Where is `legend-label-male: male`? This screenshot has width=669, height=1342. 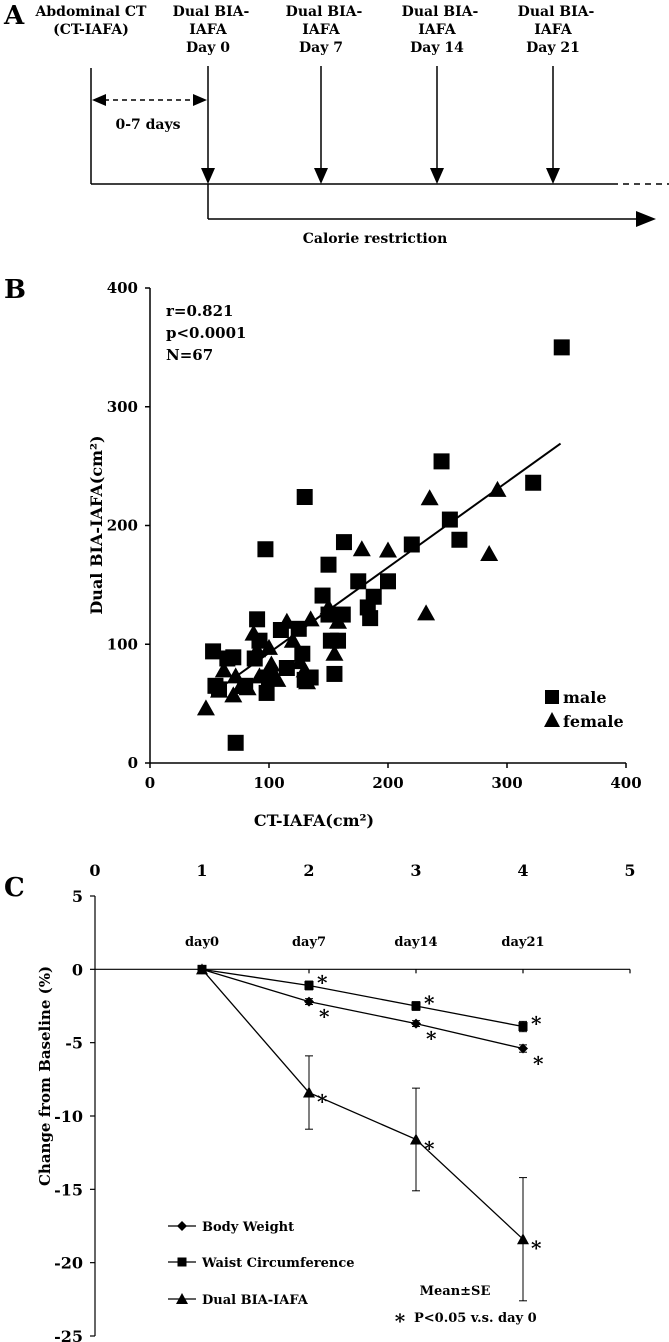 legend-label-male: male is located at coordinates (585, 697).